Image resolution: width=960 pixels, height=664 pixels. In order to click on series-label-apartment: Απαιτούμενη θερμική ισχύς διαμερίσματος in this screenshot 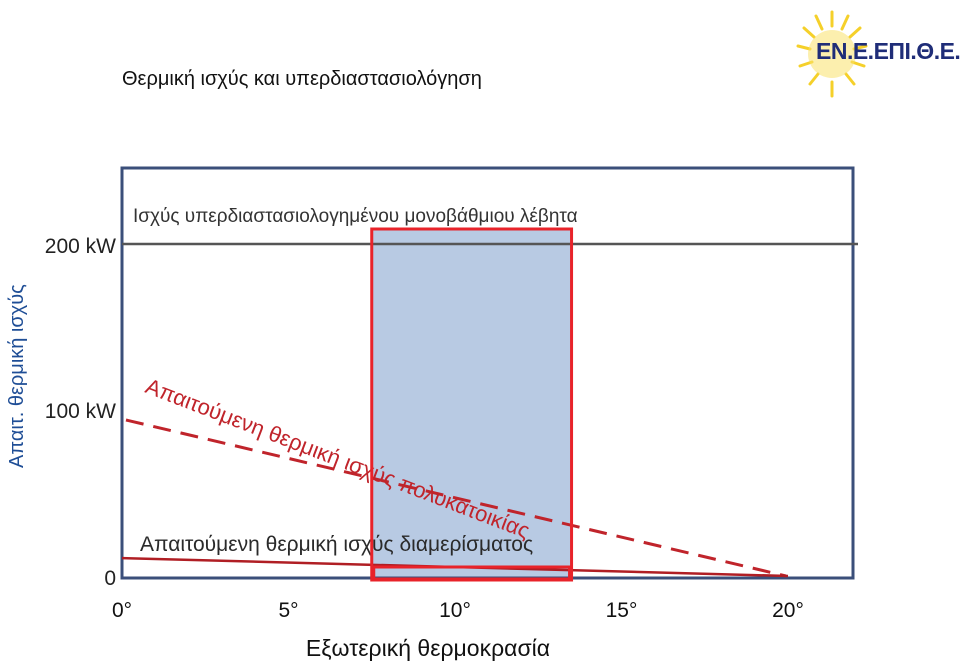, I will do `click(336, 544)`.